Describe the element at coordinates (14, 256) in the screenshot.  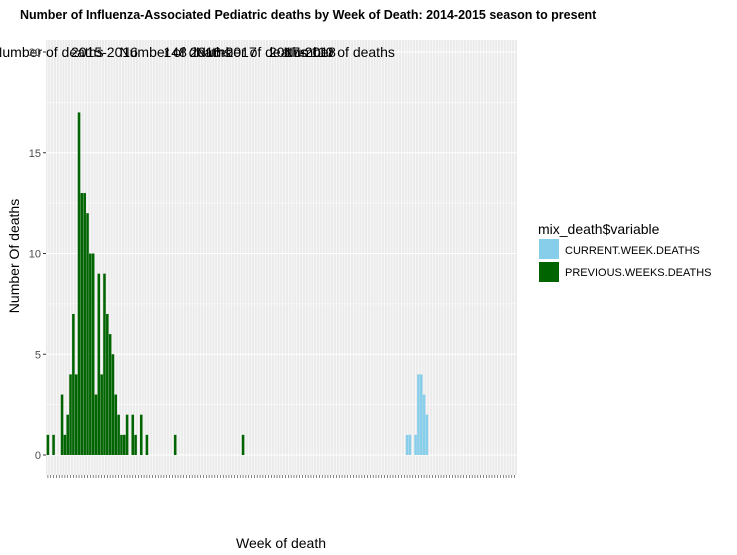
I see `y-axis-title: Number Of deaths` at that location.